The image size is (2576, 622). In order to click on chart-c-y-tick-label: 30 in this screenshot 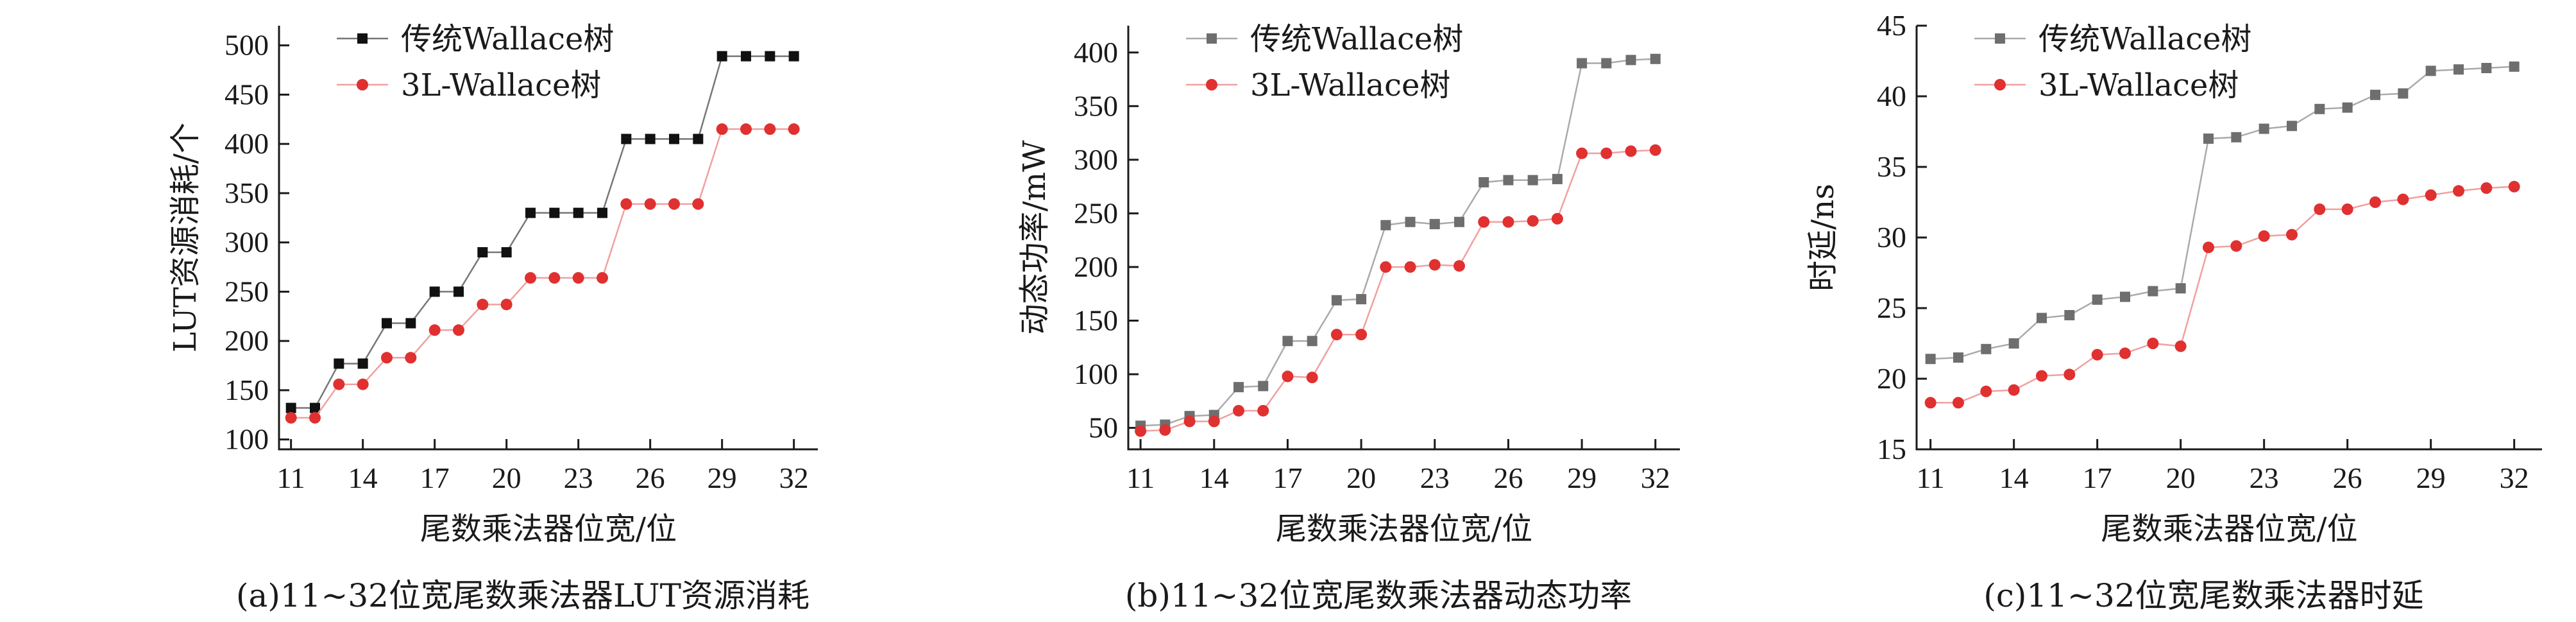, I will do `click(1891, 238)`.